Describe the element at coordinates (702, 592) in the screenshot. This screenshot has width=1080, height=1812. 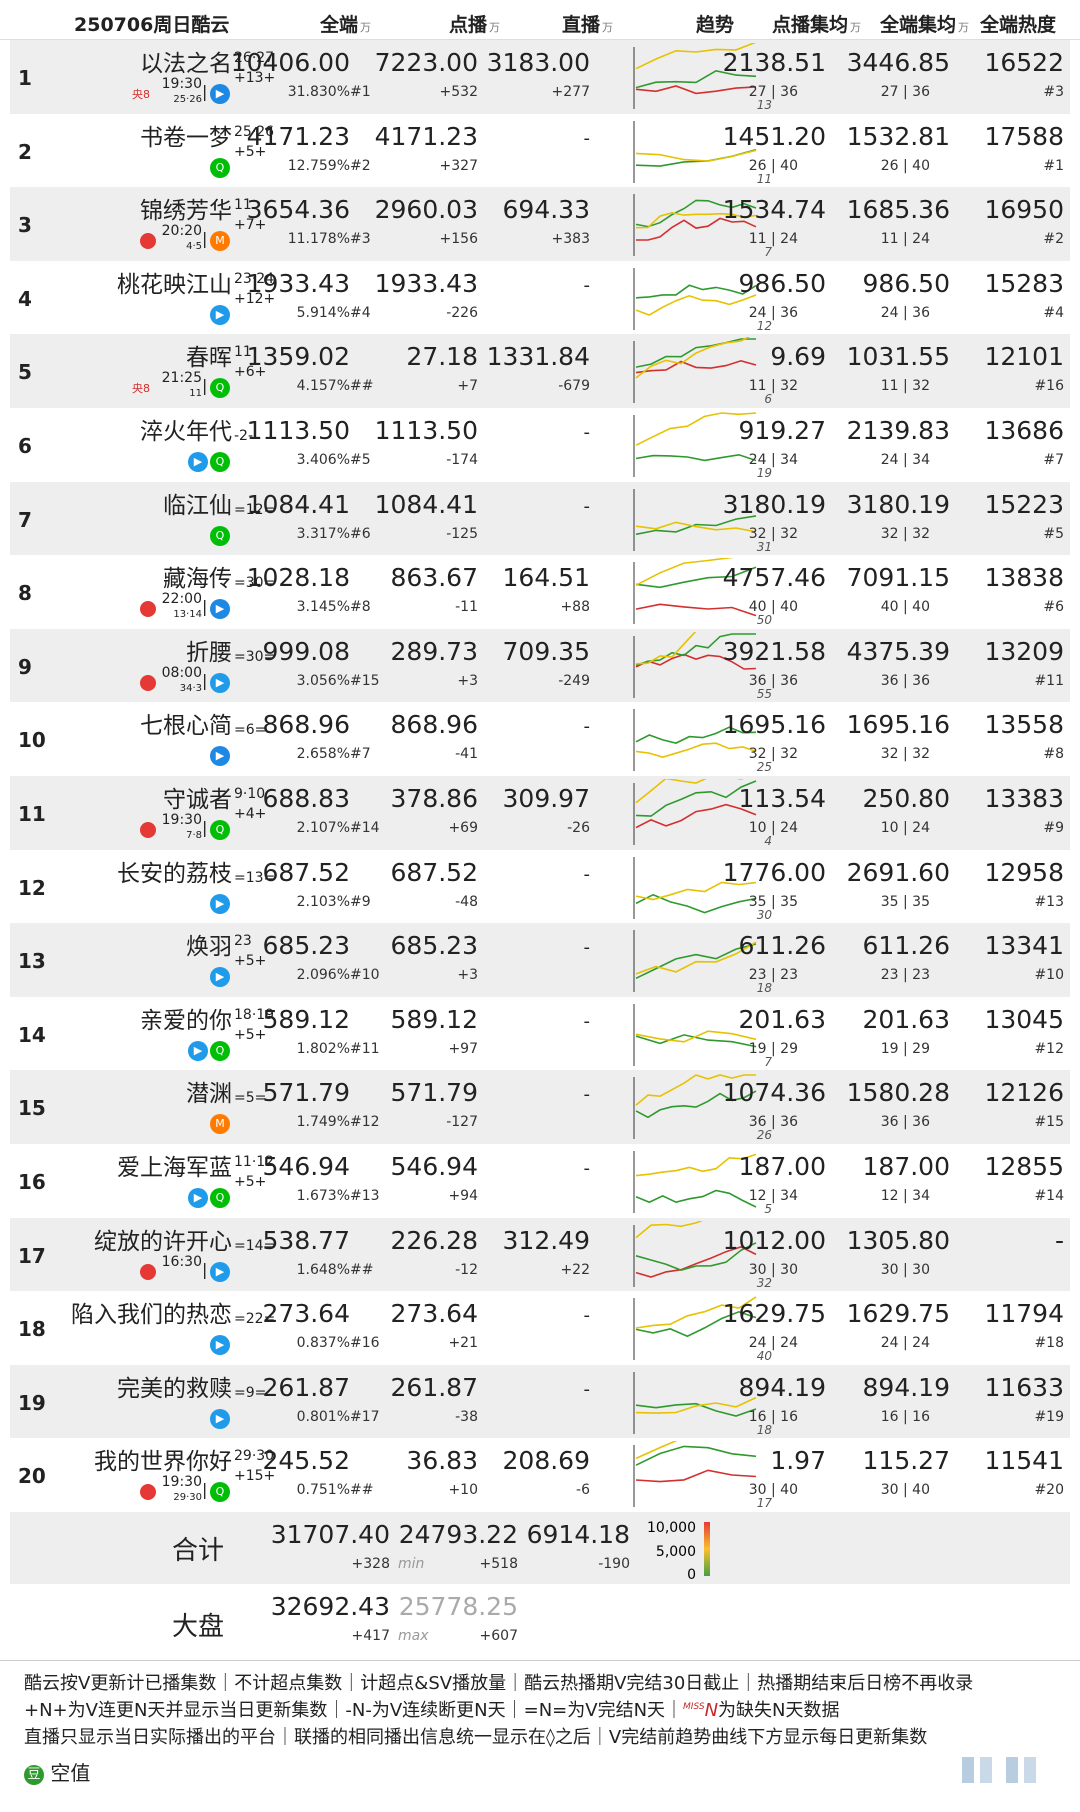
I see `trend-sparkline: 50` at that location.